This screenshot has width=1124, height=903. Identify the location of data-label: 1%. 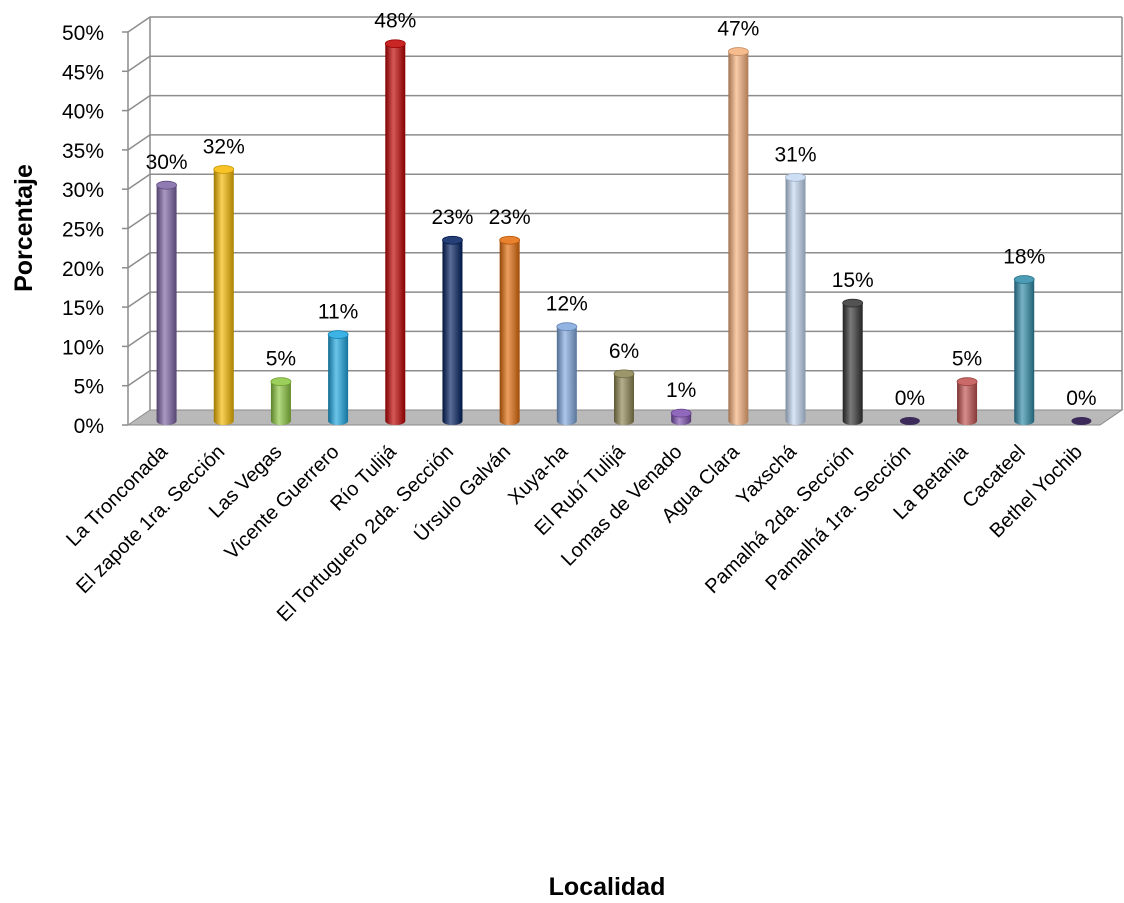
(681, 390).